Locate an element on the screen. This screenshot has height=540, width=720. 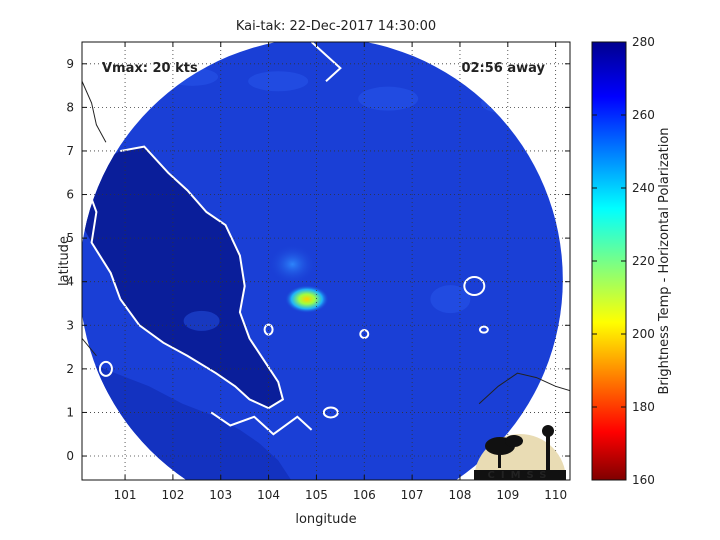
x-tick-label: 104 is located at coordinates (268, 495).